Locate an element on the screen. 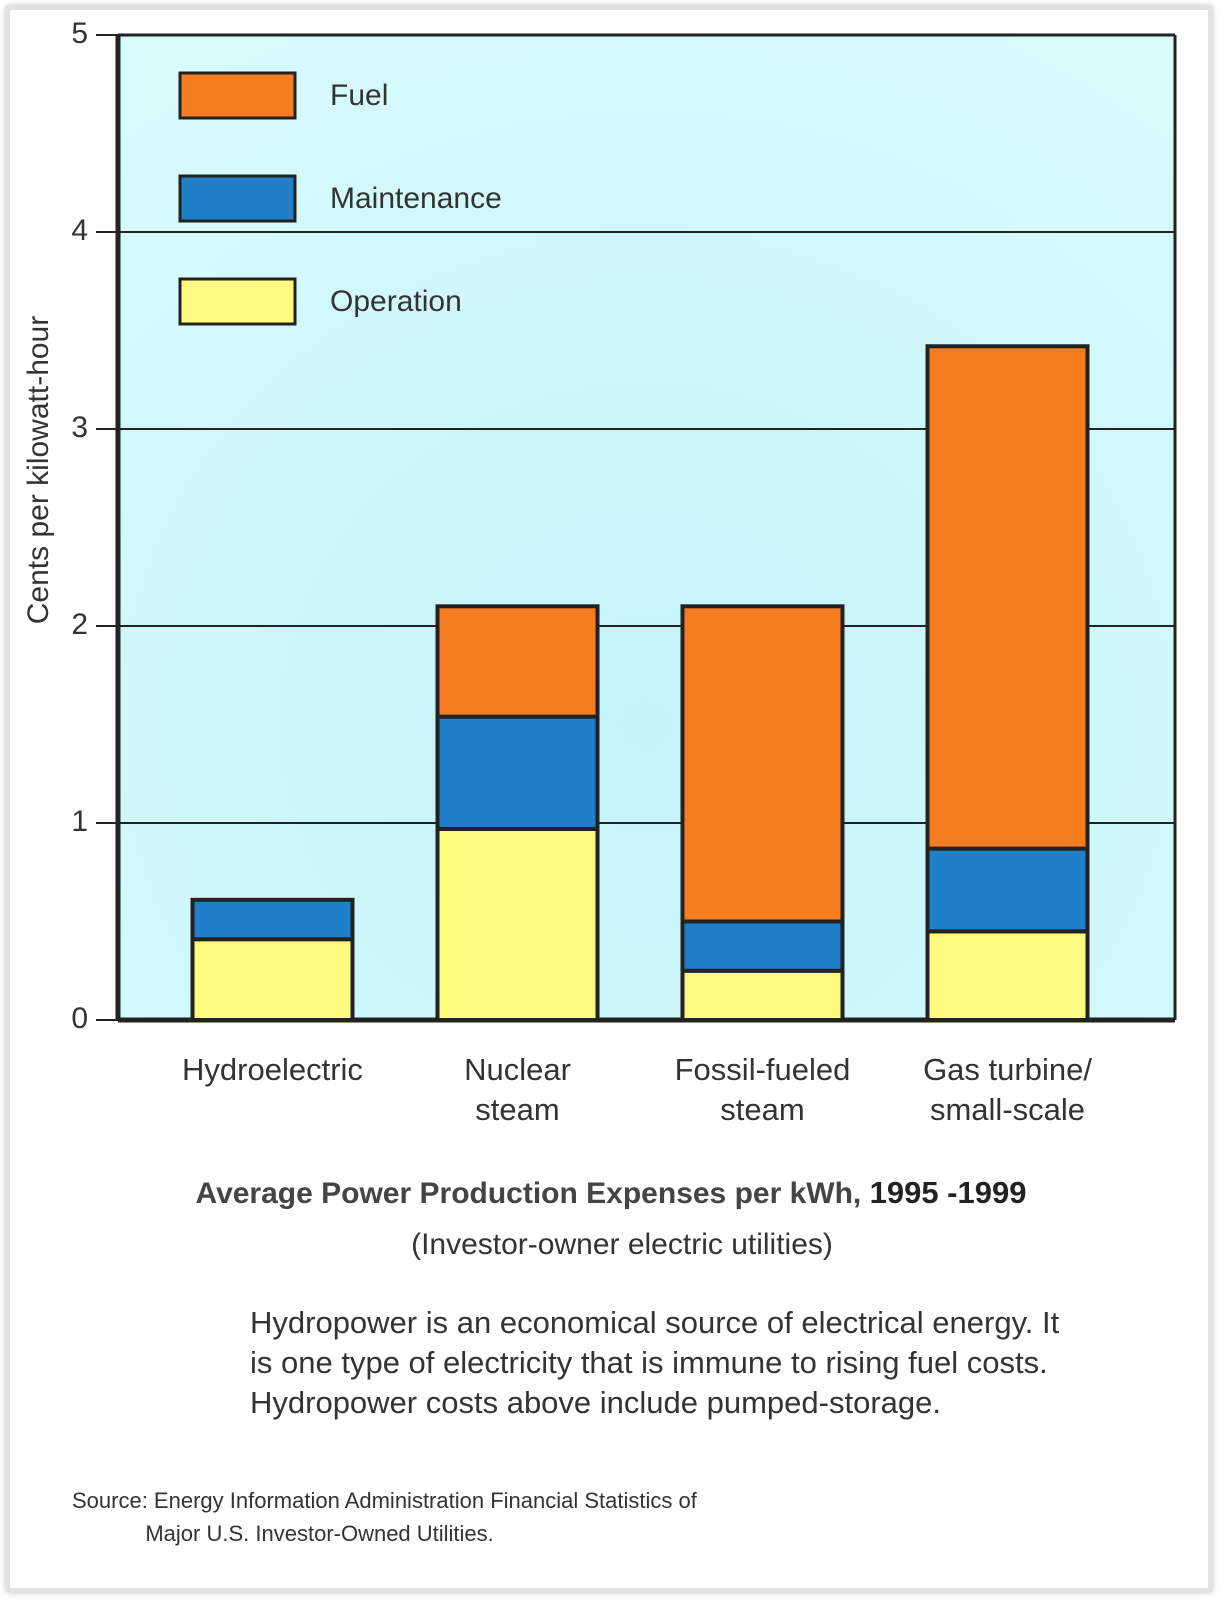 This screenshot has height=1600, width=1222. y-tick-label: 1 is located at coordinates (79, 821).